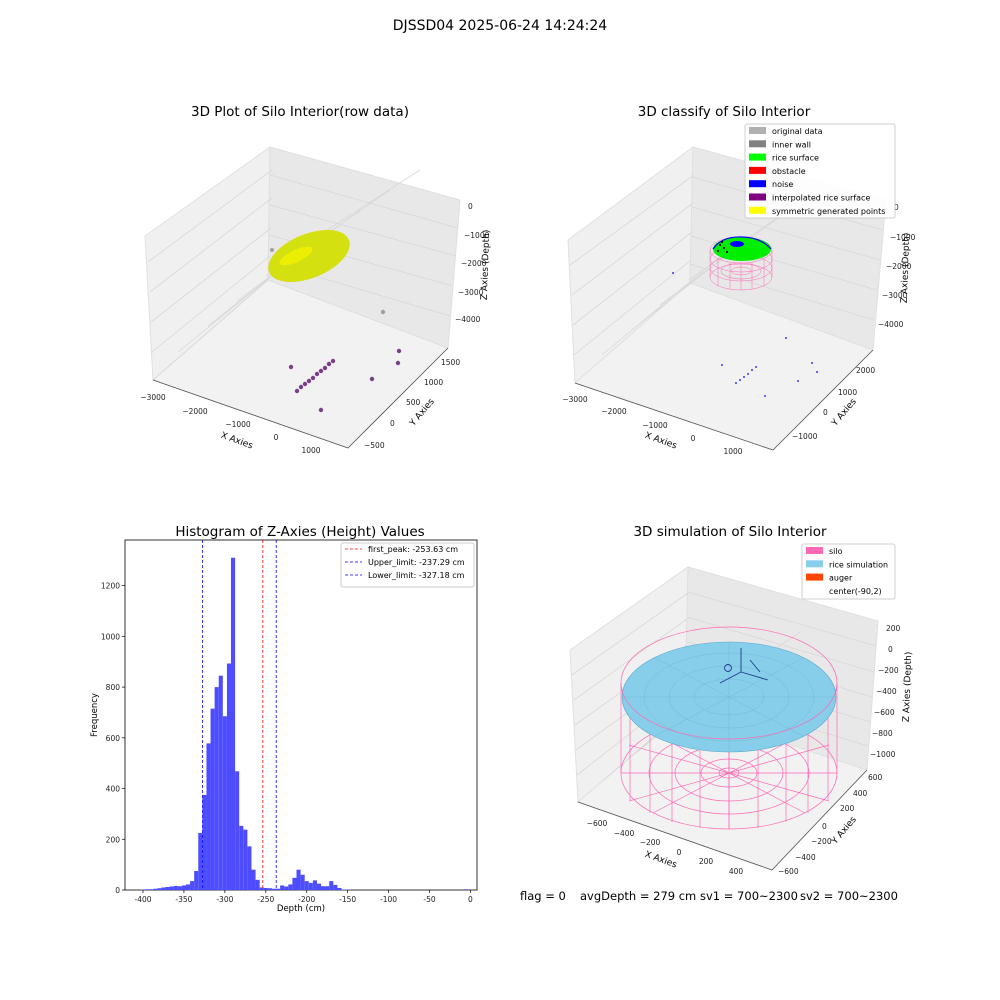  What do you see at coordinates (729, 711) in the screenshot?
I see `panel4-silo-top-front` at bounding box center [729, 711].